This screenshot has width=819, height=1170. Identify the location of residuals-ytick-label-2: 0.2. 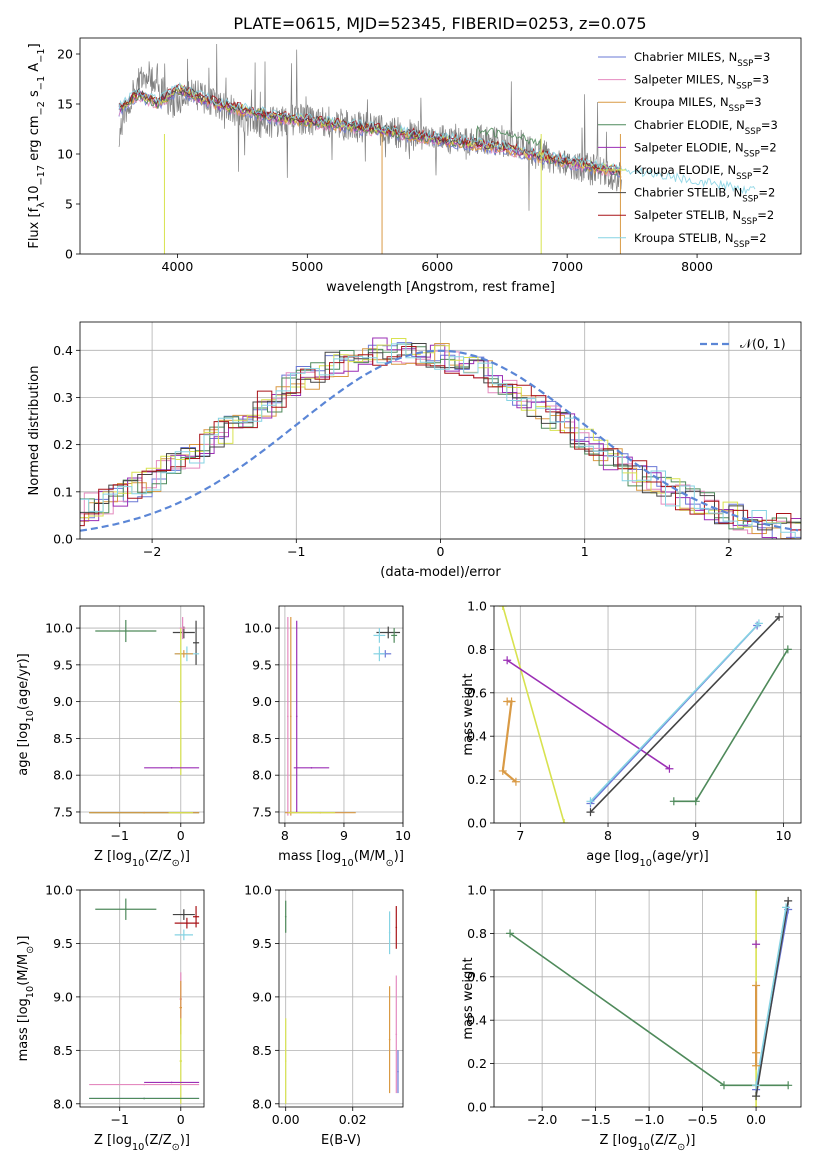
(63, 444).